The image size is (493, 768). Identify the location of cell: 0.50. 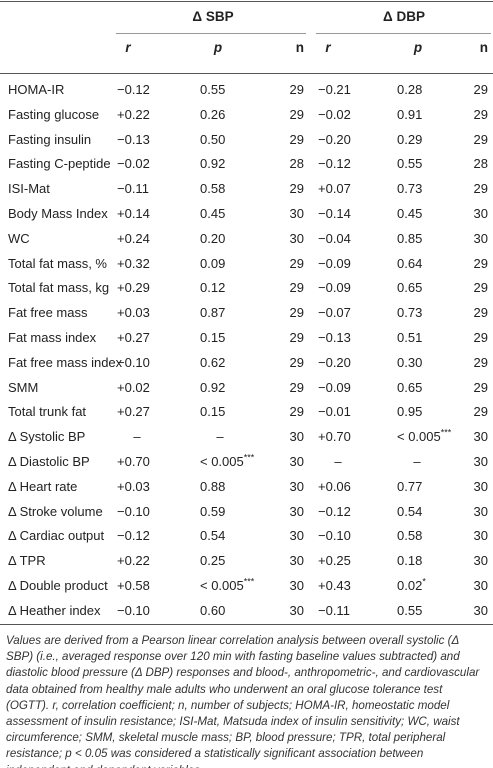
(213, 139).